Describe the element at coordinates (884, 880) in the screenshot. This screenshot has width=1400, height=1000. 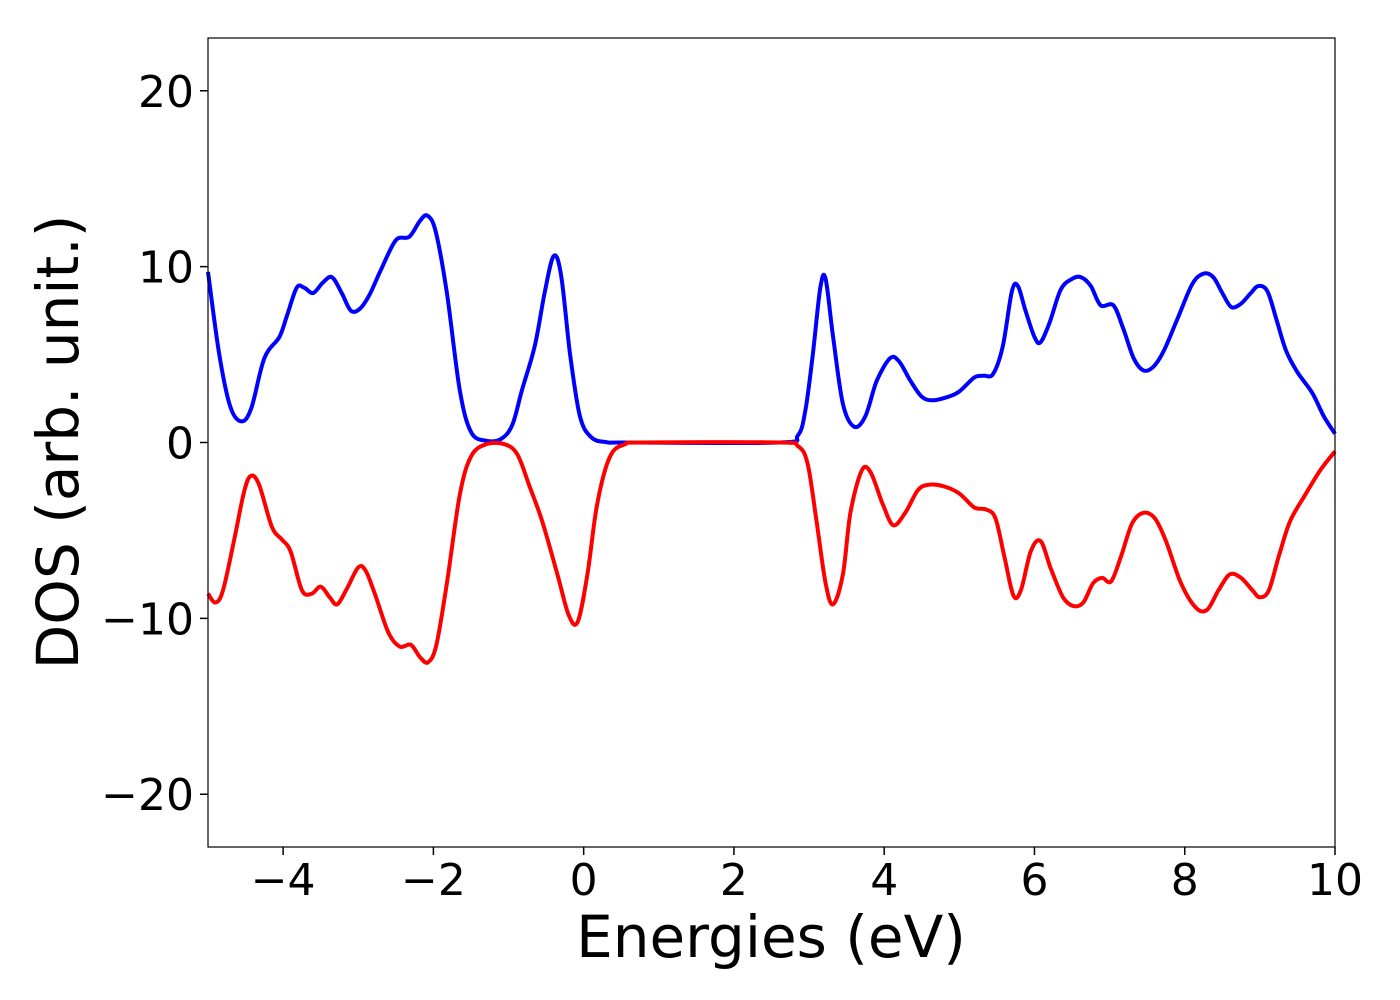
I see `x-tick-label: 4` at that location.